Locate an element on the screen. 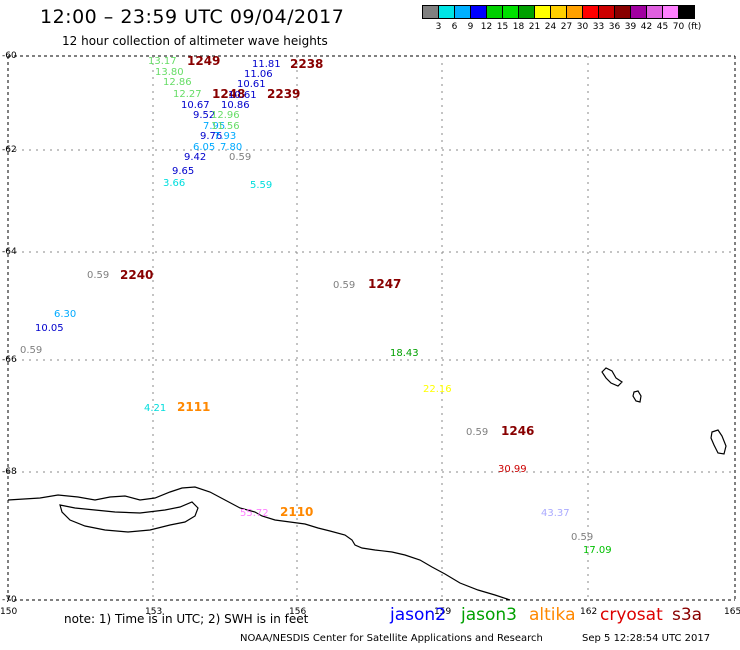 Image resolution: width=740 pixels, height=650 pixels. time-label: 1246 is located at coordinates (517, 431).